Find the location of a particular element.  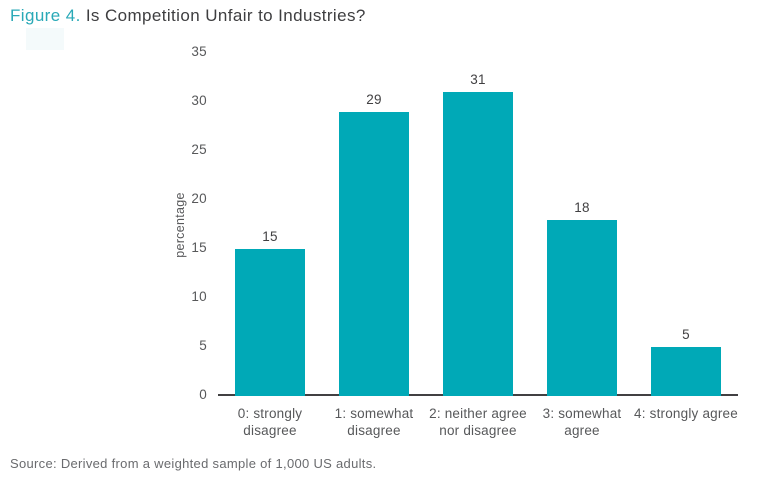

y-tick-label: 0 is located at coordinates (203, 394).